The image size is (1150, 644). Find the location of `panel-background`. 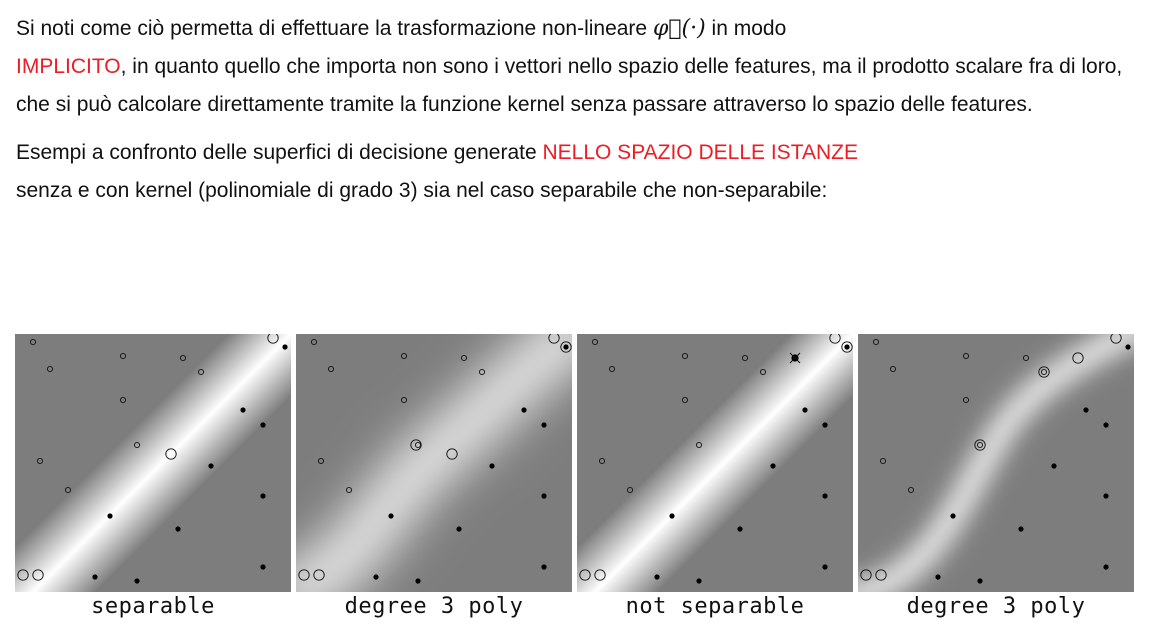

panel-background is located at coordinates (996, 463).